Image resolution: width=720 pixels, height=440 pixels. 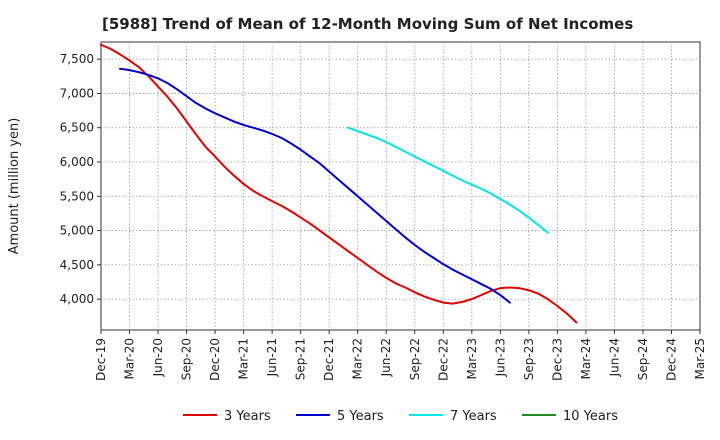 I want to click on y-tick-label: 6,500, so click(x=77, y=128).